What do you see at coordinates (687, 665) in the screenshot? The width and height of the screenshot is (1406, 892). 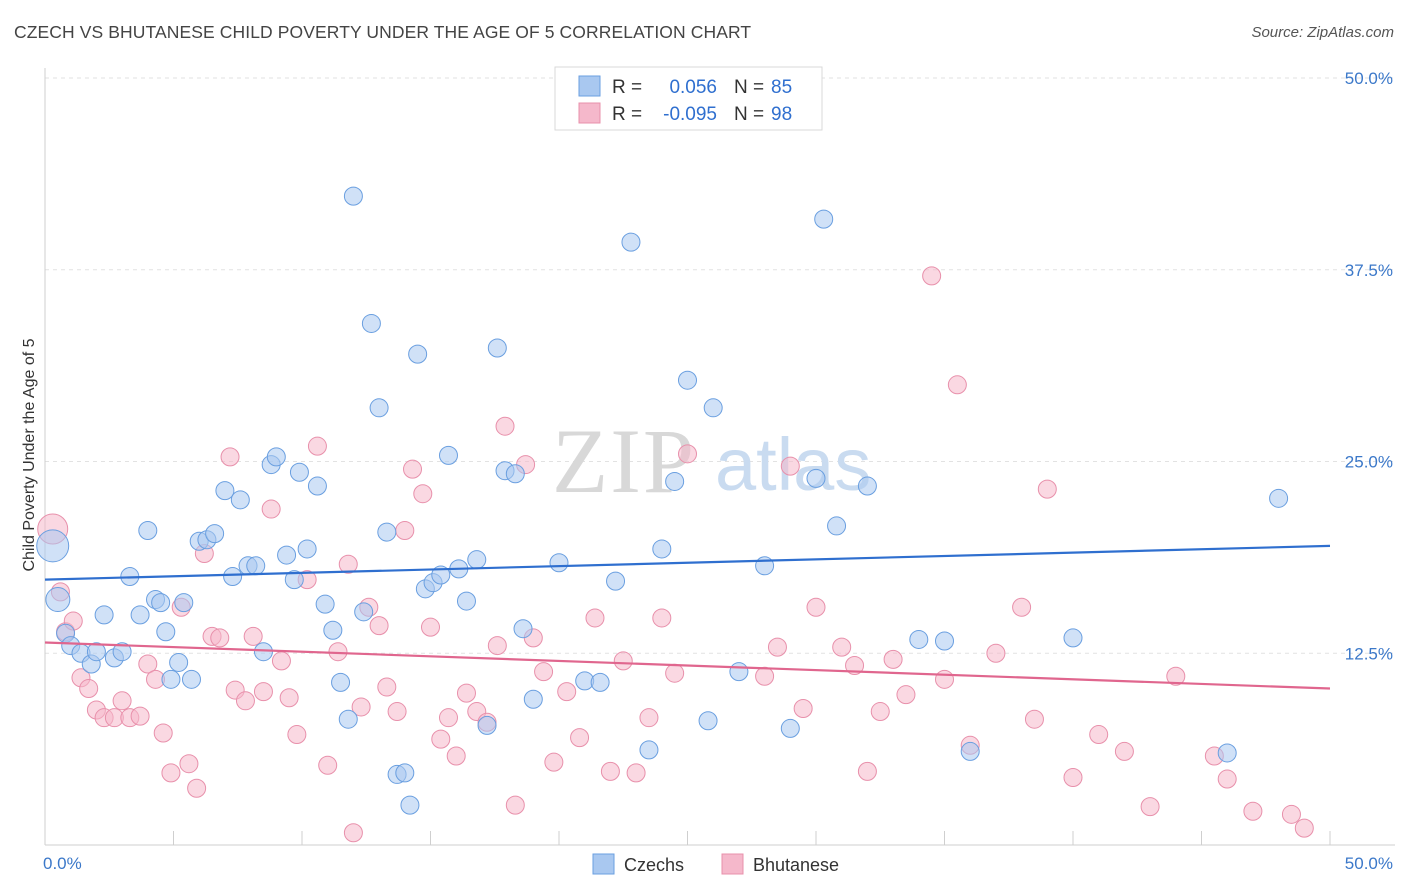 I see `bhutanese-trend-line` at bounding box center [687, 665].